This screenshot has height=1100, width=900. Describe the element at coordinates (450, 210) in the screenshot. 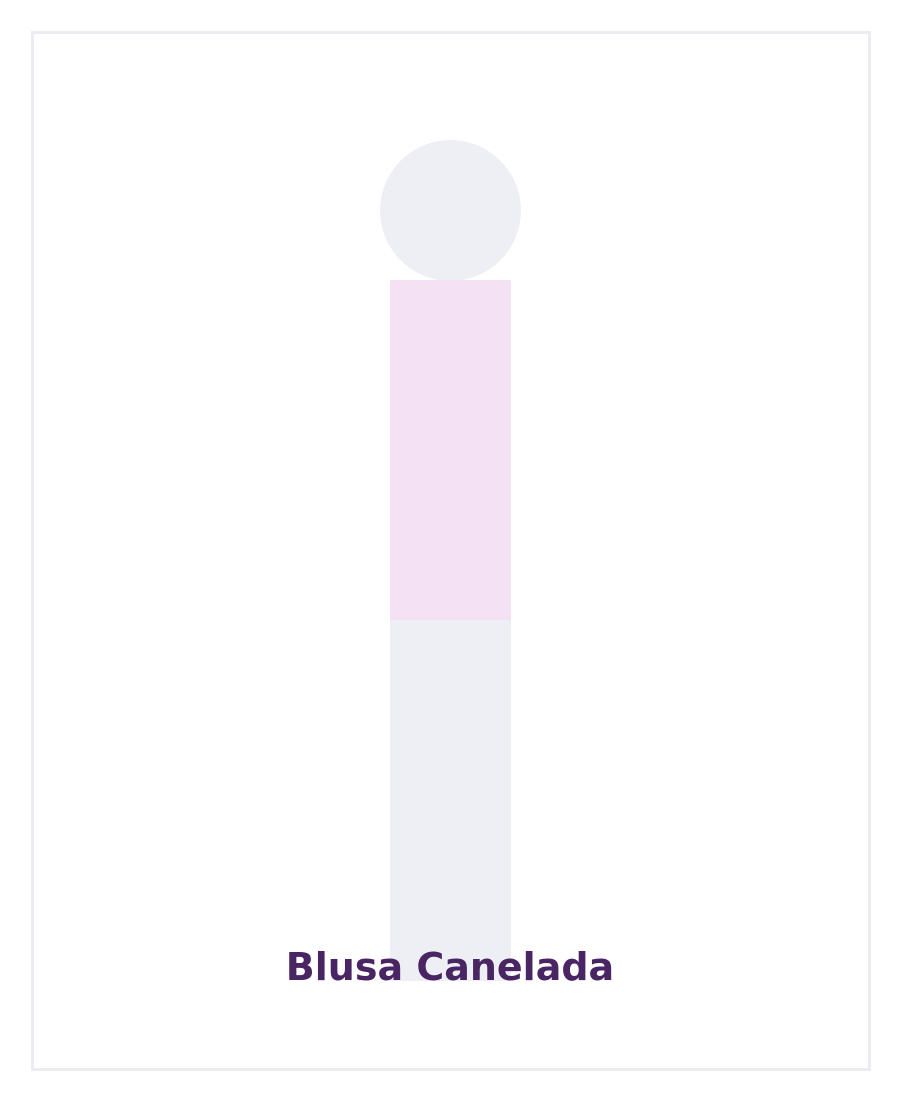

I see `mannequin-head` at that location.